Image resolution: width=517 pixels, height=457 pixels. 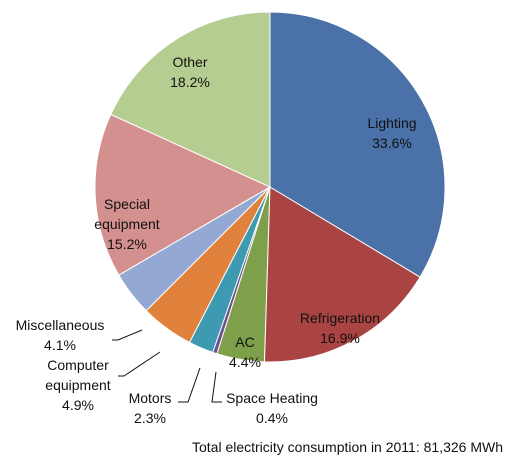 I want to click on slice-label: Computer equipment 4.9%, so click(x=78, y=385).